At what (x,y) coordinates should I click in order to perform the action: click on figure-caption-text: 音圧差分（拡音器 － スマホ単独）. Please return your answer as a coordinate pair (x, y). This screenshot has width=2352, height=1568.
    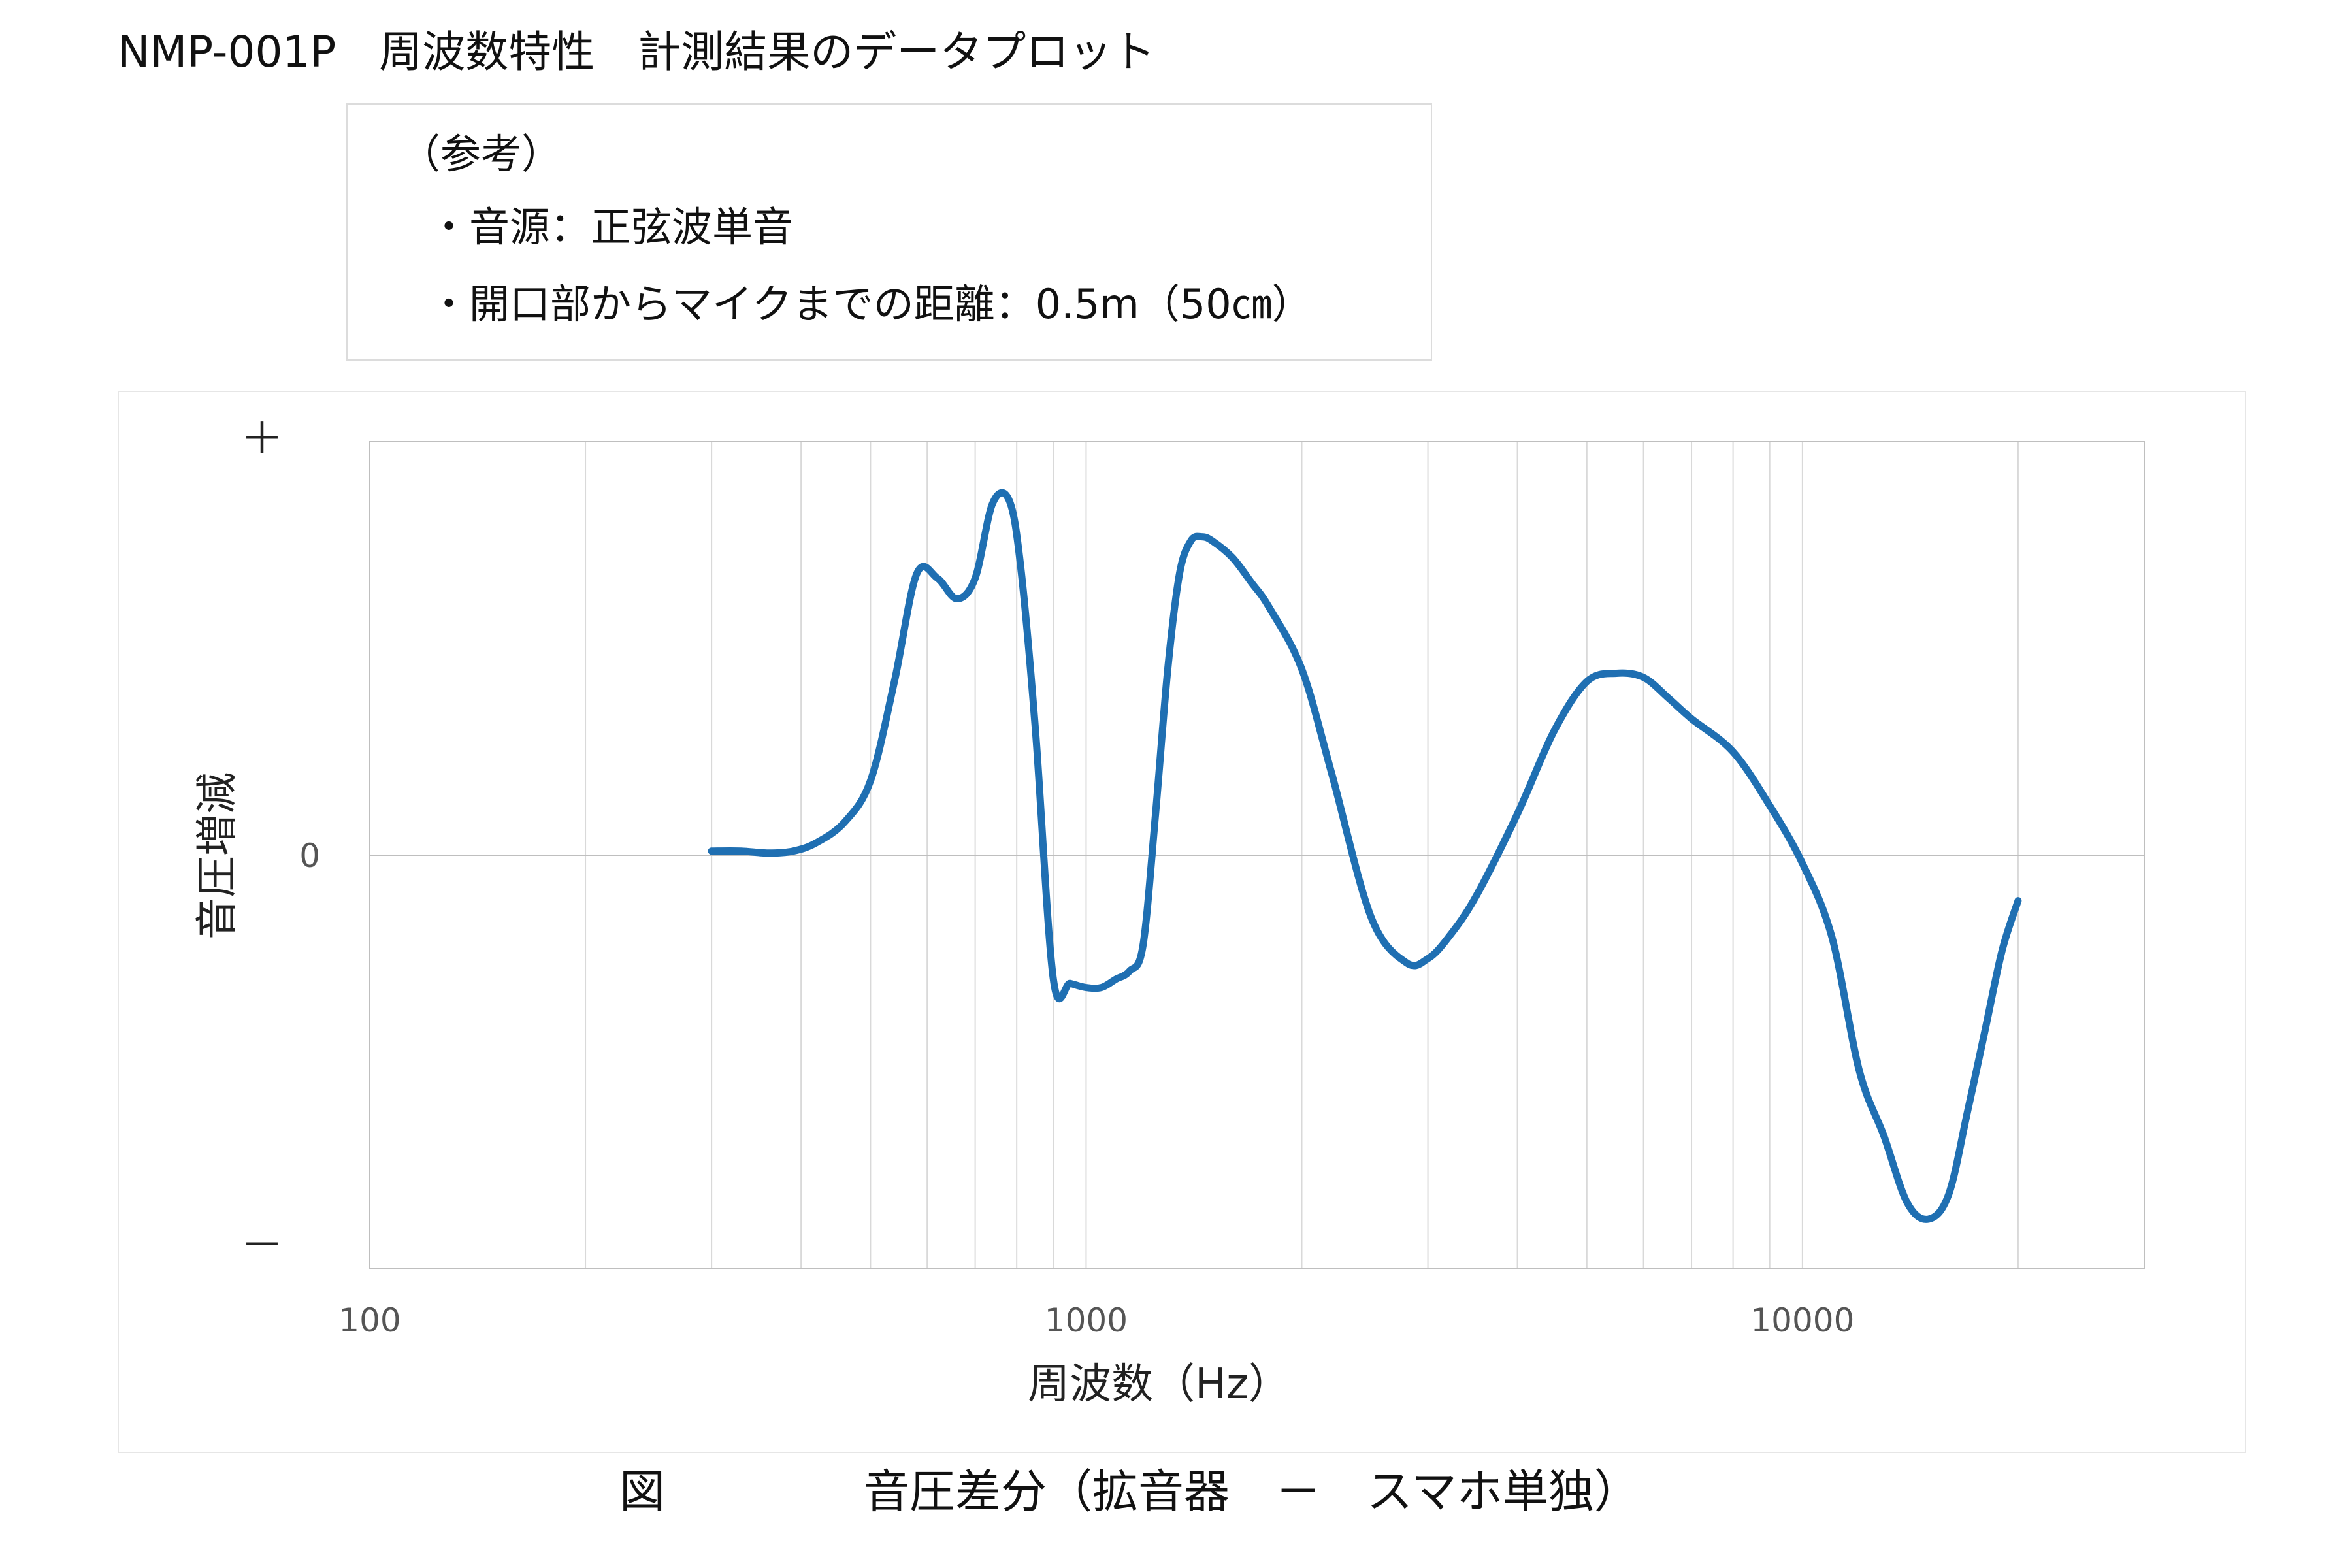
    Looking at the image, I should click on (1252, 1491).